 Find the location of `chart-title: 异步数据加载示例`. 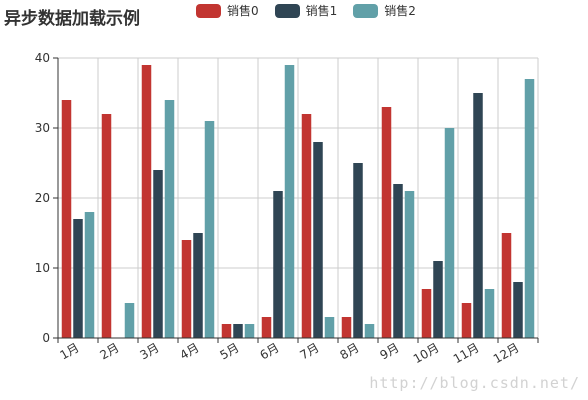

chart-title: 异步数据加载示例 is located at coordinates (72, 19).